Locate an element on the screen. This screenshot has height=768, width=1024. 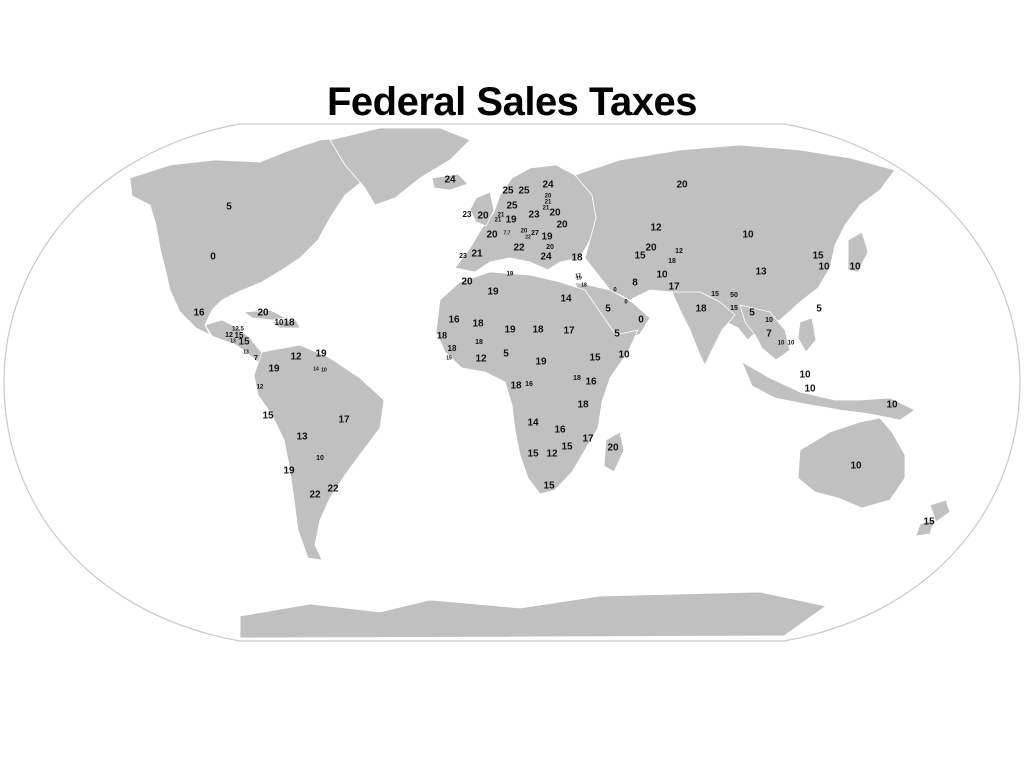
africa-landmass is located at coordinates (537, 383).